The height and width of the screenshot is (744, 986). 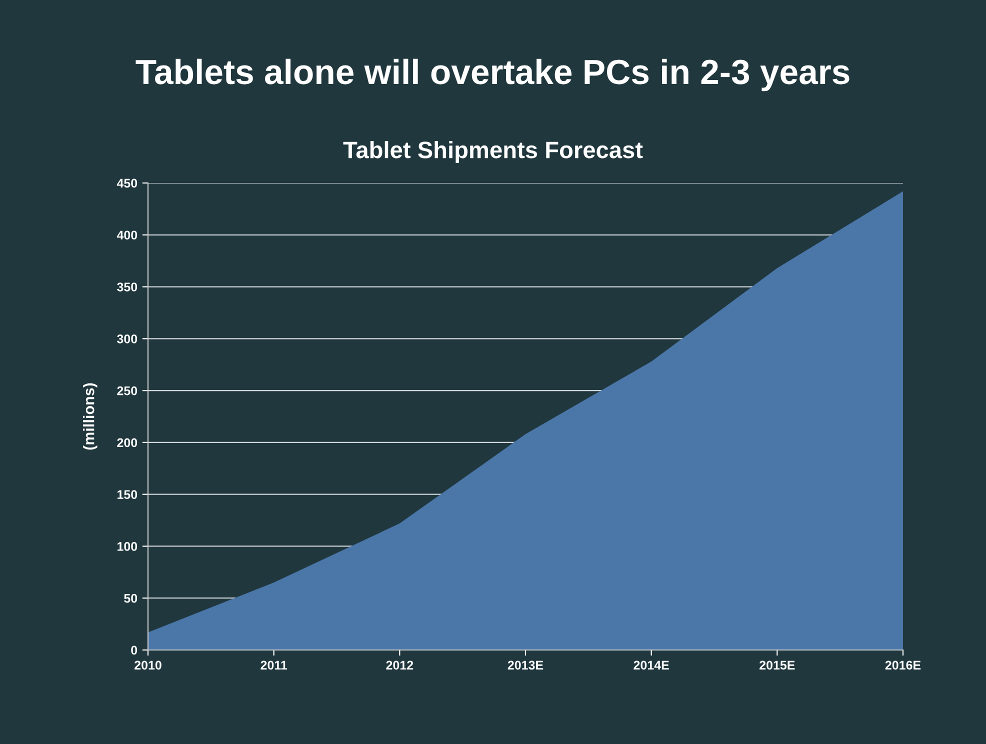 What do you see at coordinates (274, 665) in the screenshot?
I see `x-tick-label: 2011` at bounding box center [274, 665].